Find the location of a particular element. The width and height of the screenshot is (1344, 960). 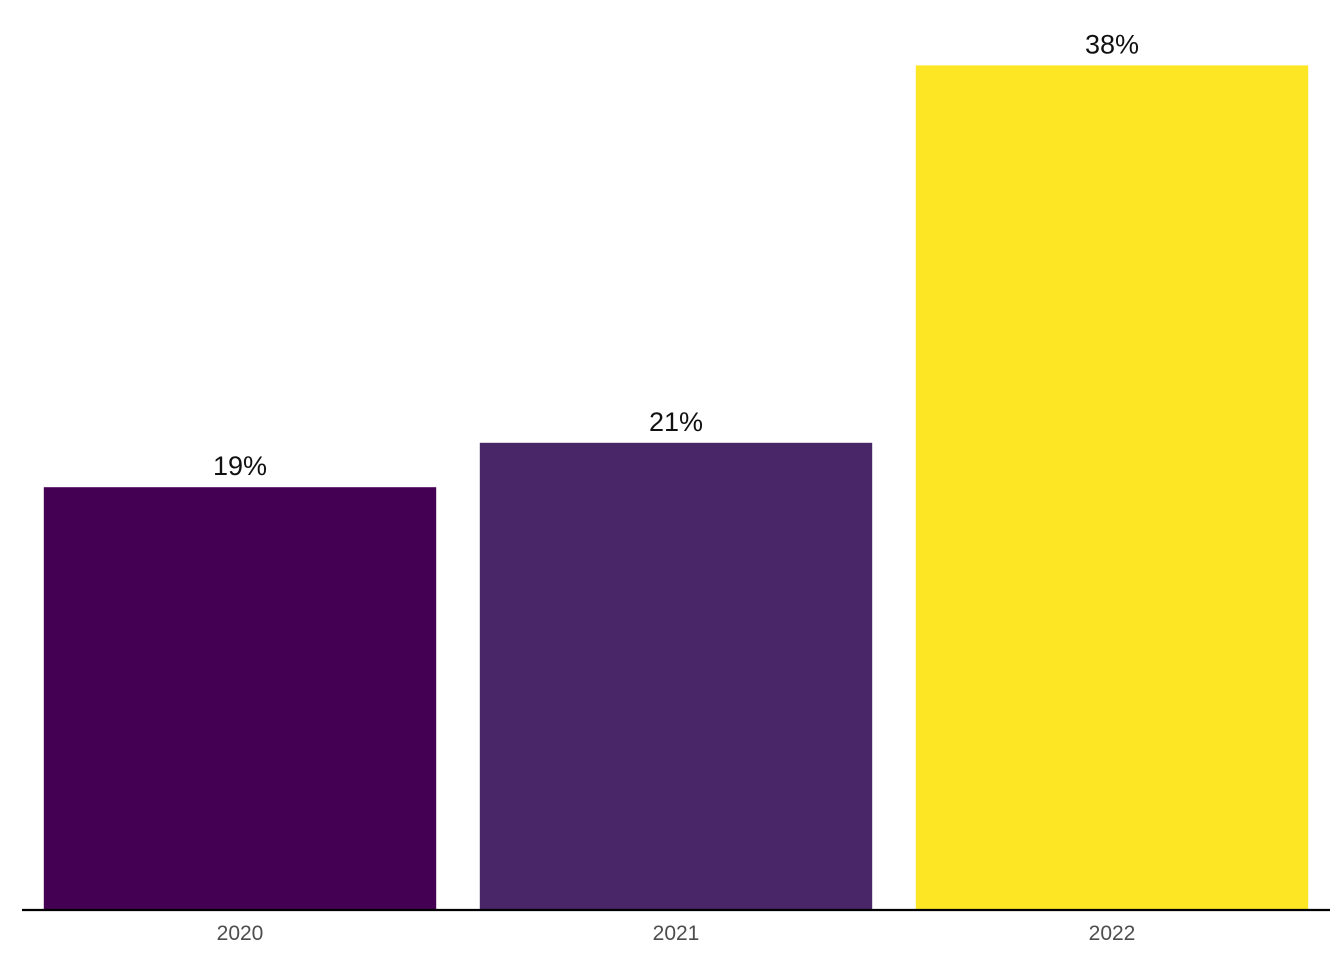

x-tick-label-2021: 2021 is located at coordinates (676, 933).